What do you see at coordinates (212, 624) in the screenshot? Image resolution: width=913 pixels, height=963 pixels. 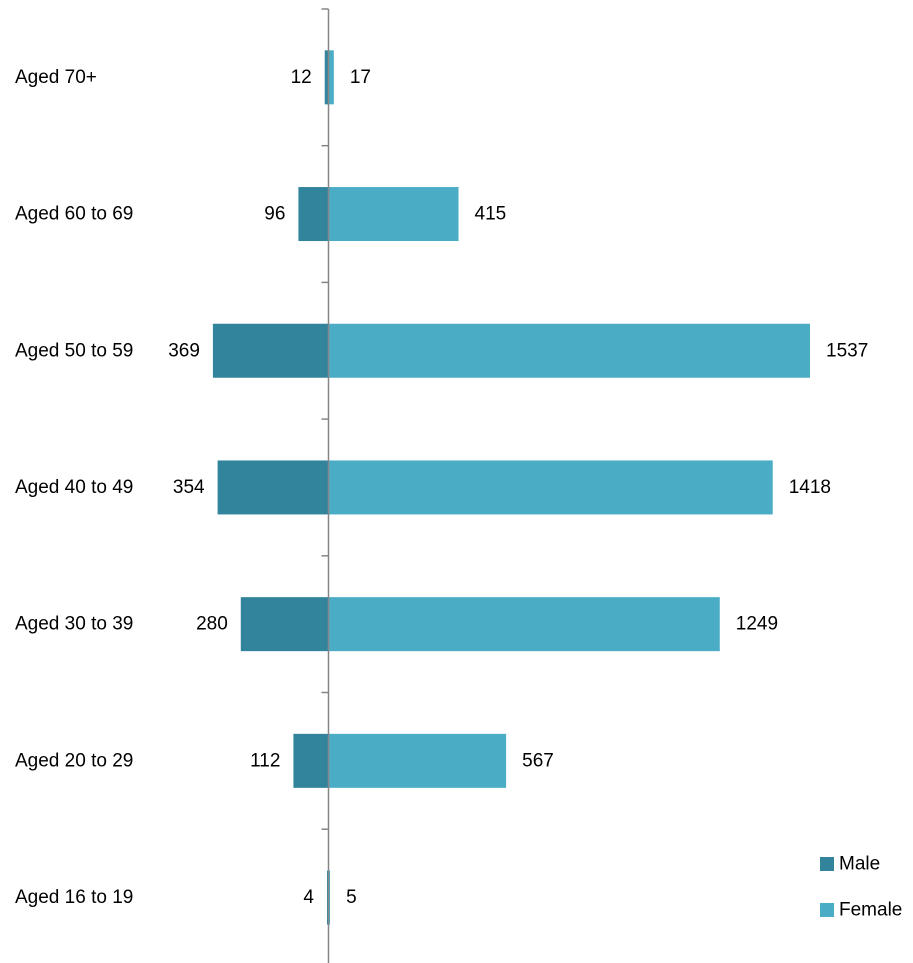 I see `data-label-male-aged-30-to-39: 280` at bounding box center [212, 624].